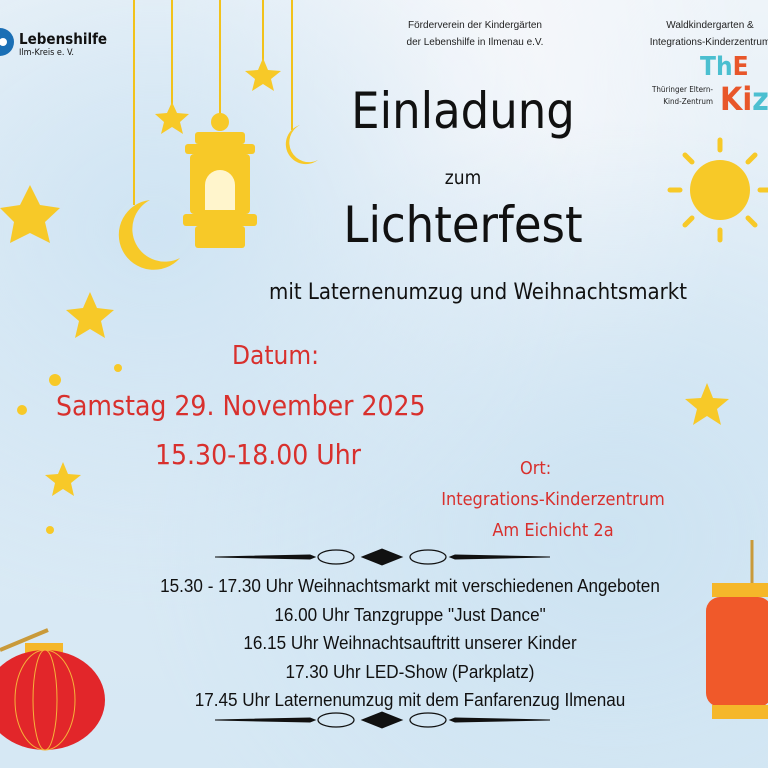 The image size is (768, 768). Describe the element at coordinates (717, 190) in the screenshot. I see `sun-icon` at that location.